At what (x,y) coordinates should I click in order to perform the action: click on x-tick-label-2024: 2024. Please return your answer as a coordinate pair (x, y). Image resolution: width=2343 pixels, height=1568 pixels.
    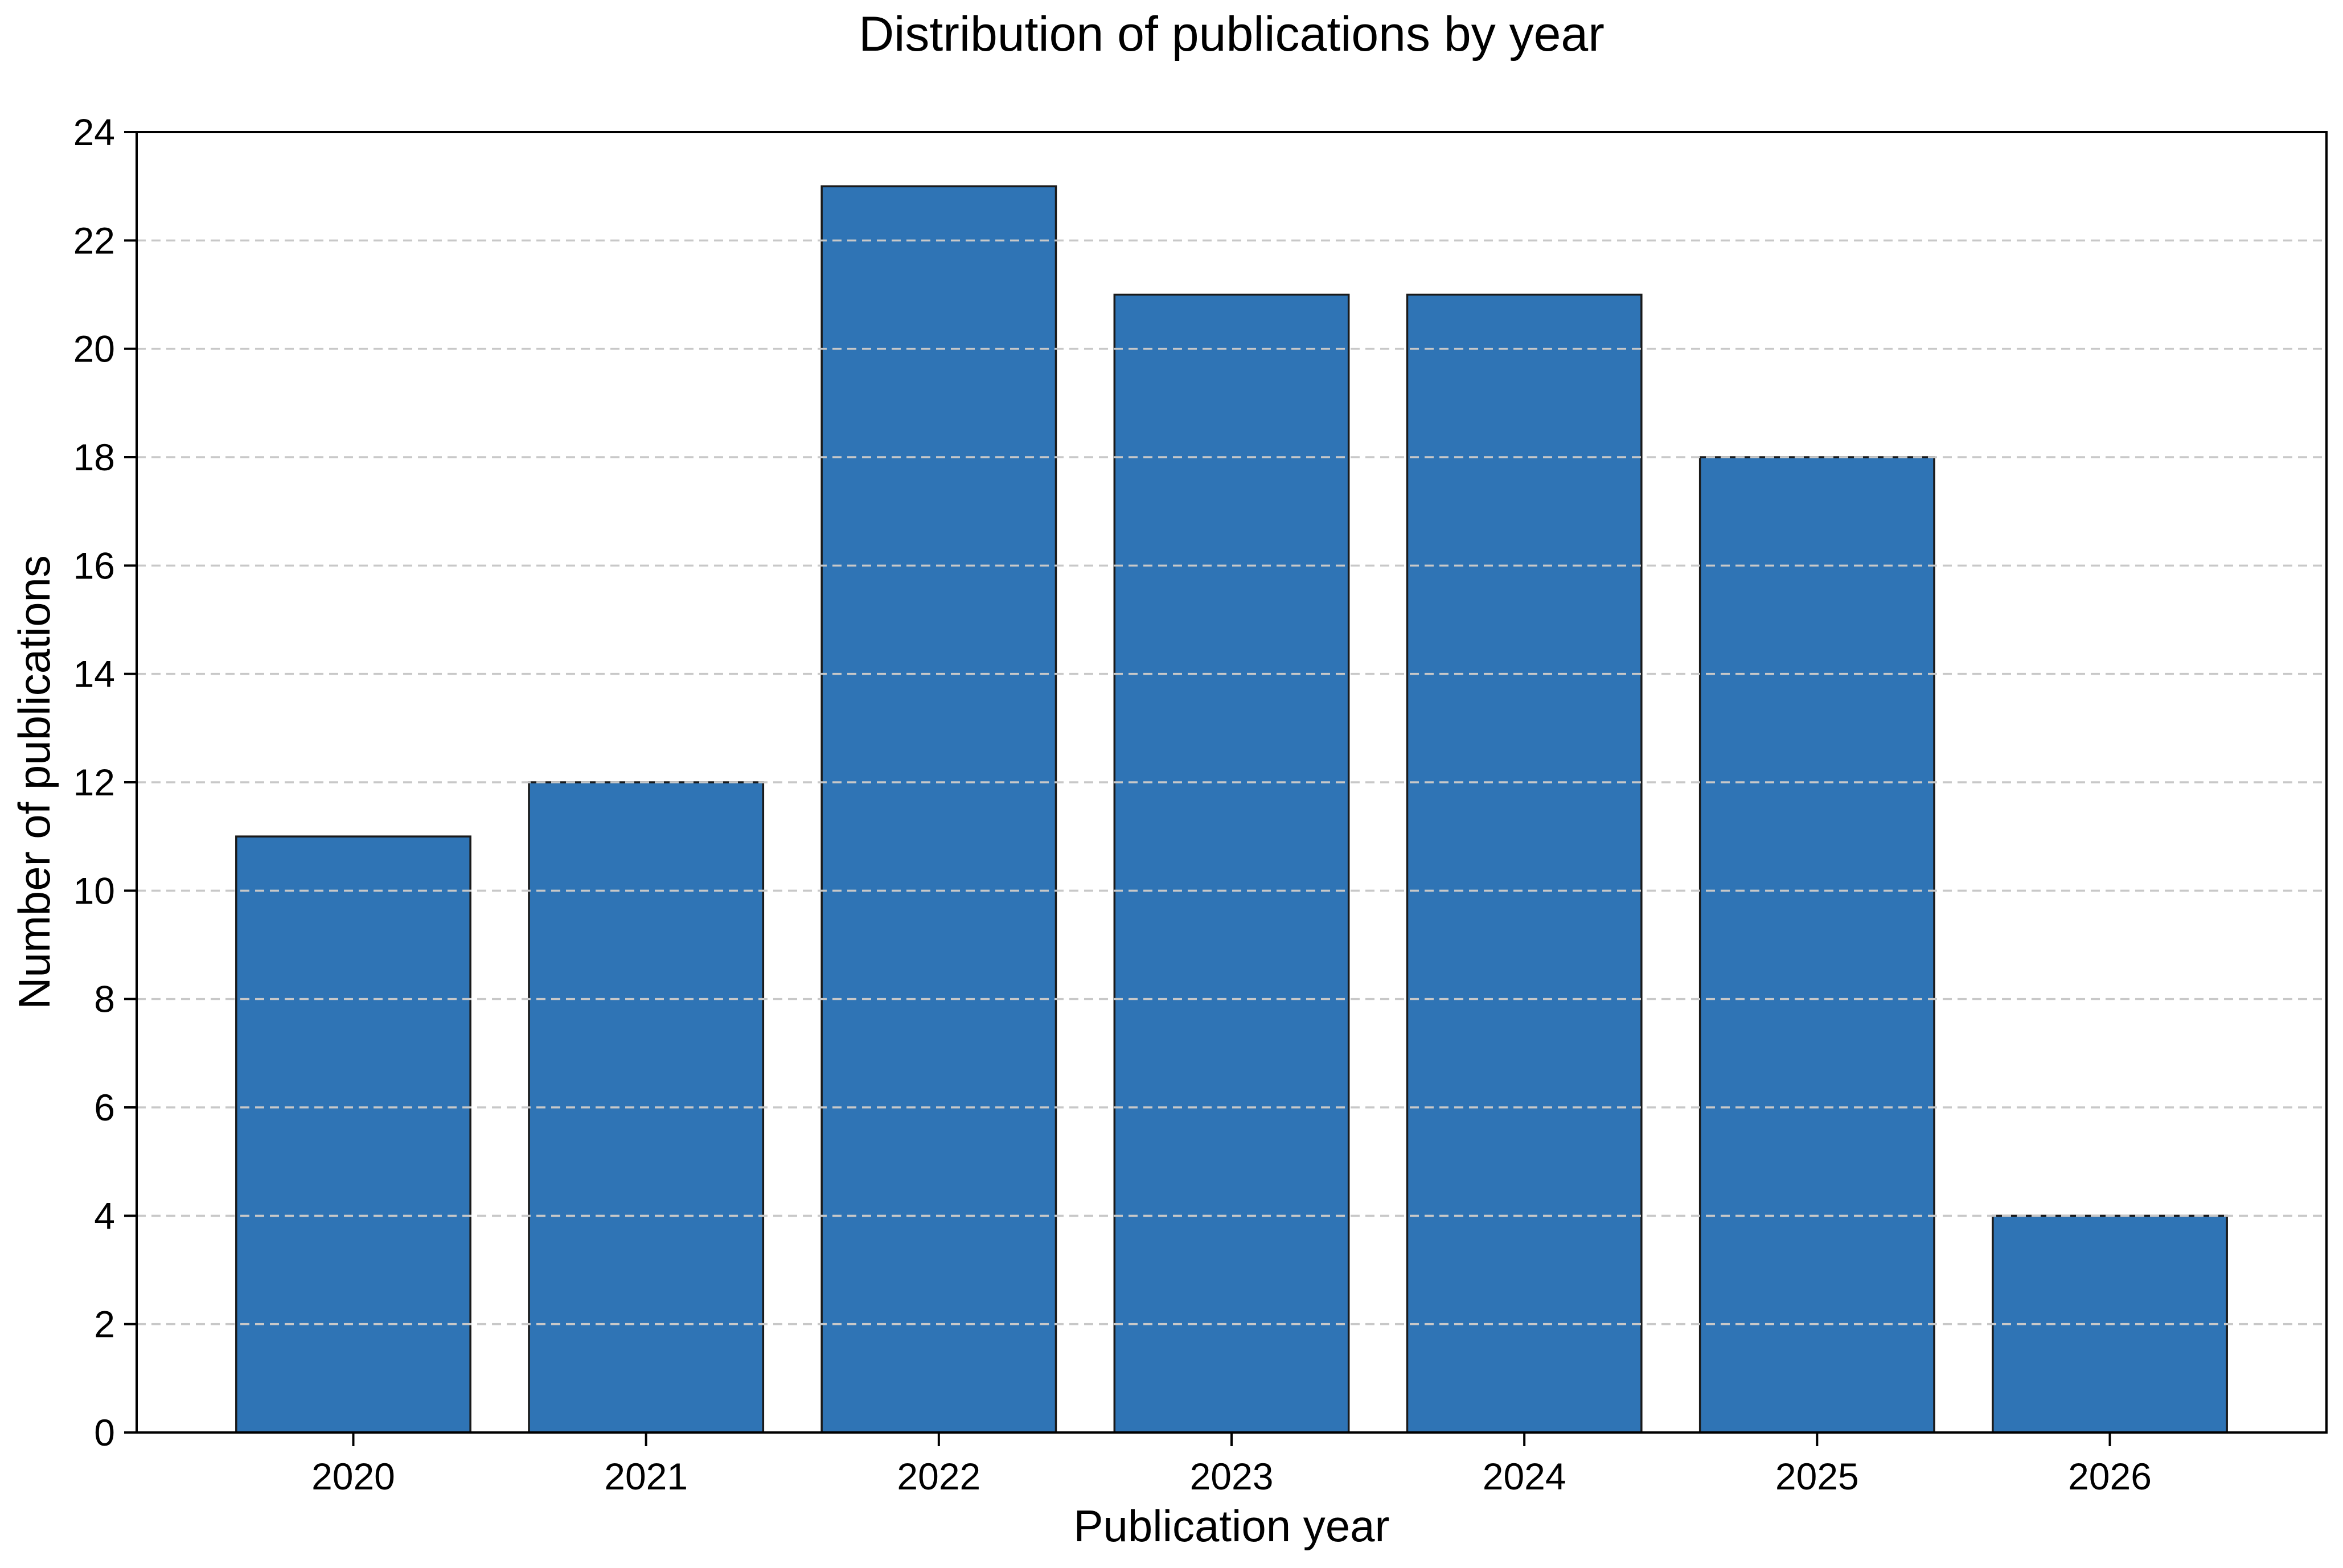
    Looking at the image, I should click on (1525, 1476).